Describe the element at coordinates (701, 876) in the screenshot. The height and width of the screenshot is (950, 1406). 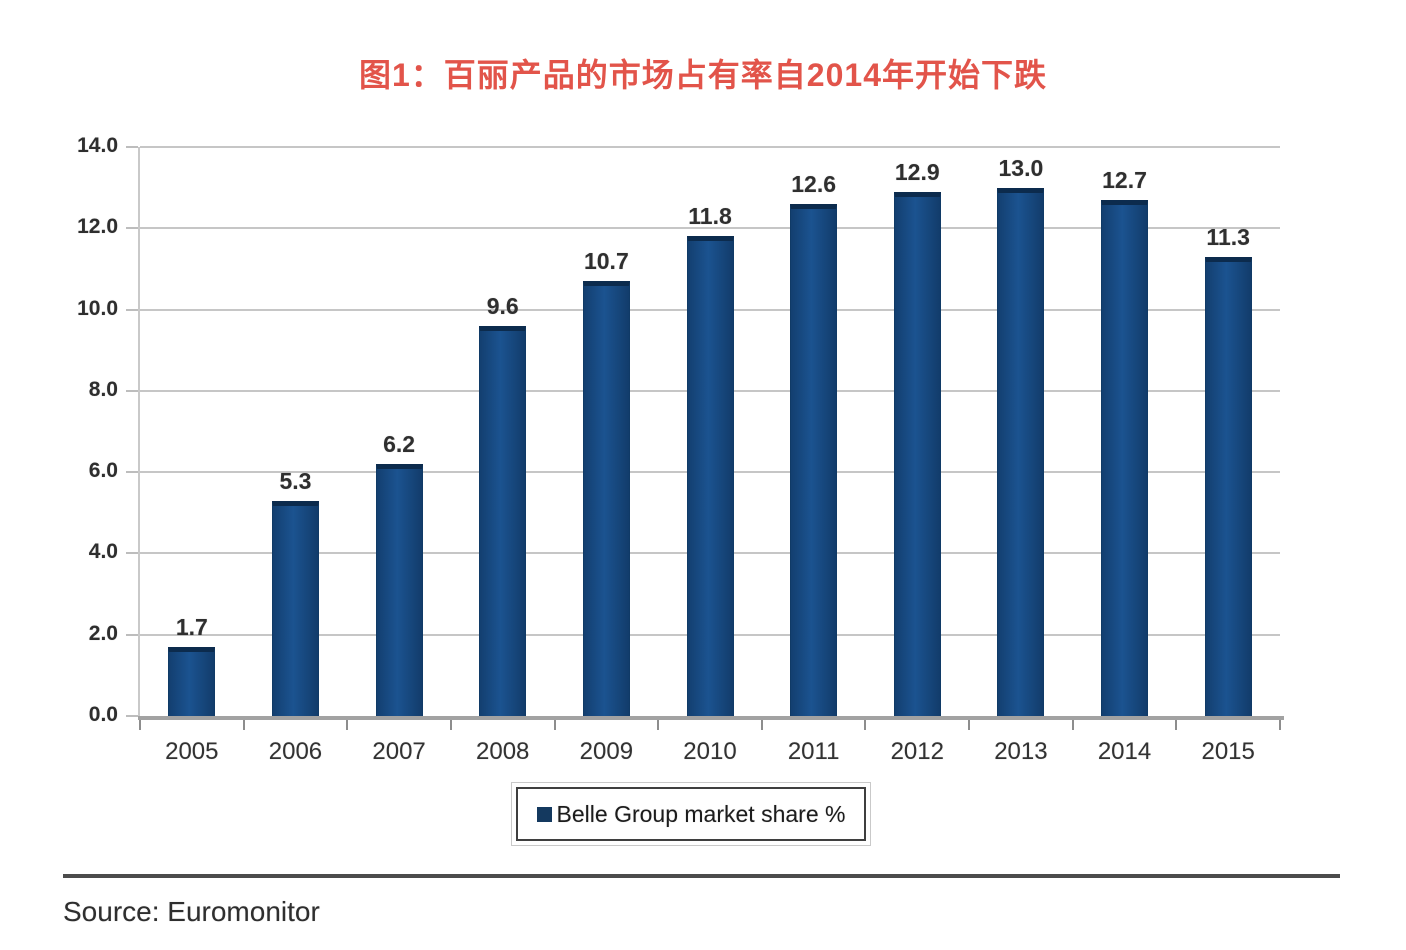
I see `divider-rule` at that location.